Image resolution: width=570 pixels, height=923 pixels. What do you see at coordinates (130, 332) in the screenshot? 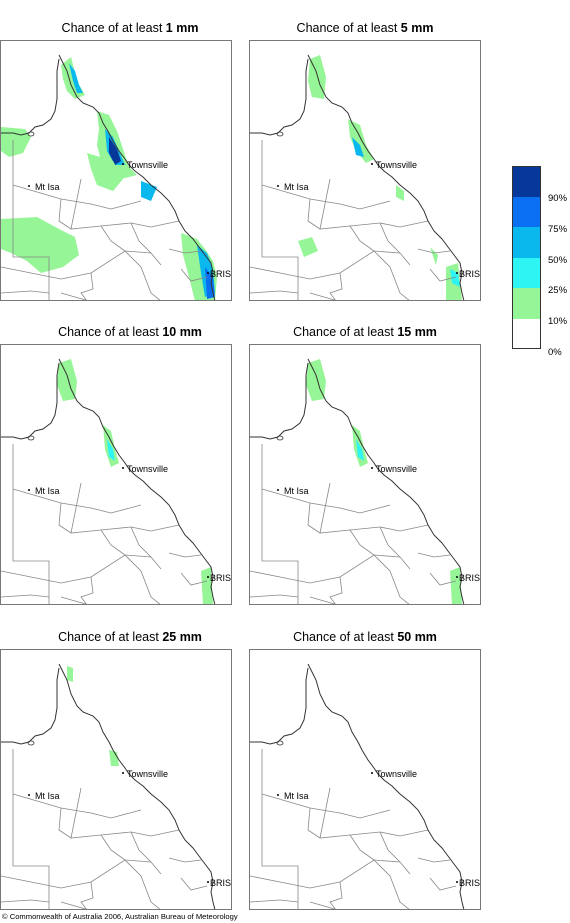
I see `panel-title-10mm: Chance of at least 10 mm` at bounding box center [130, 332].